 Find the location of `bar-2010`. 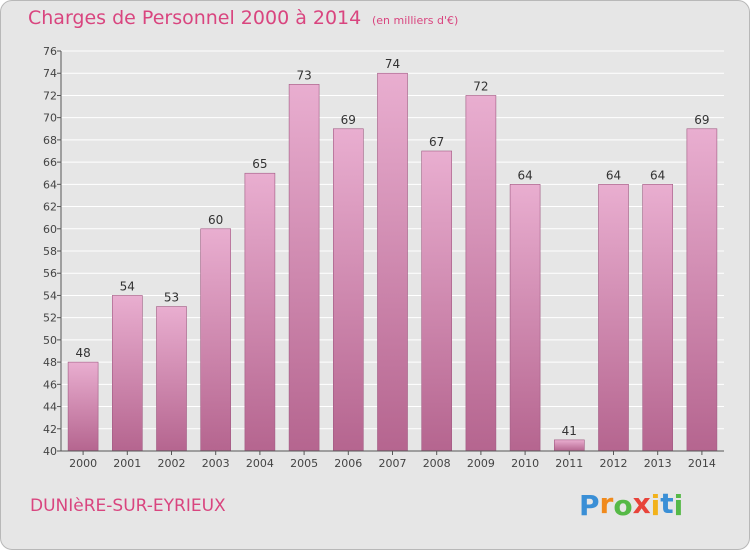

bar-2010 is located at coordinates (525, 318).